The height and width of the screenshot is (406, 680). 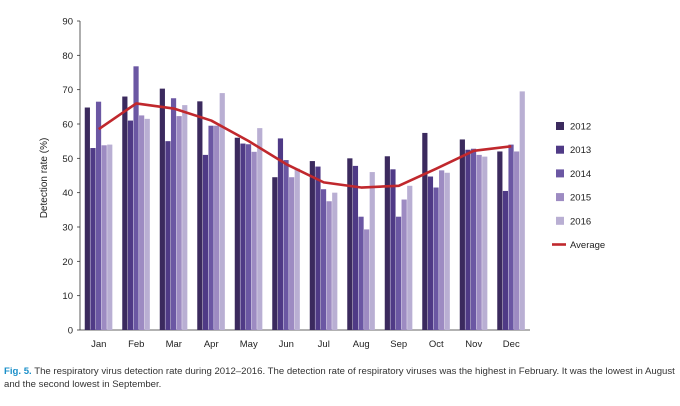 I want to click on x-tick-label: Oct, so click(x=436, y=344).